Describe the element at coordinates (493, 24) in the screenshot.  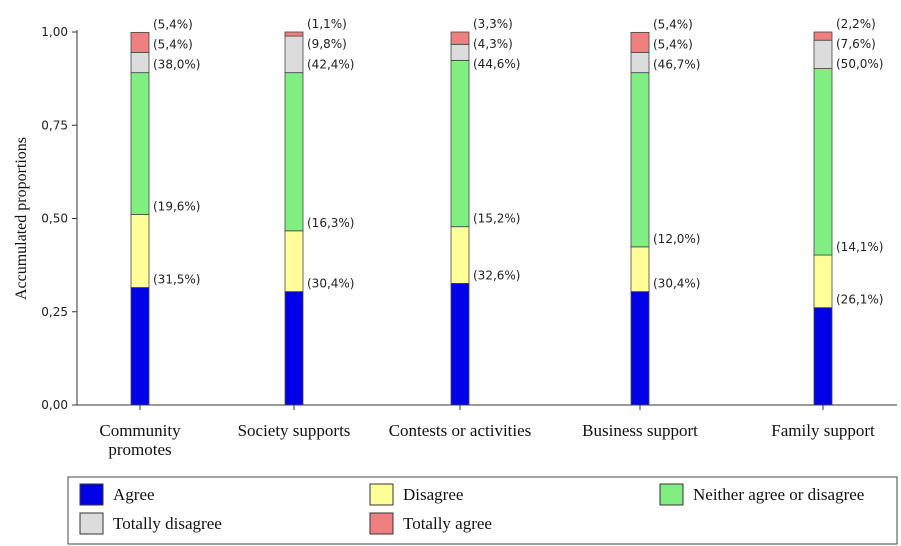
I see `data-label: (3,3%)` at that location.